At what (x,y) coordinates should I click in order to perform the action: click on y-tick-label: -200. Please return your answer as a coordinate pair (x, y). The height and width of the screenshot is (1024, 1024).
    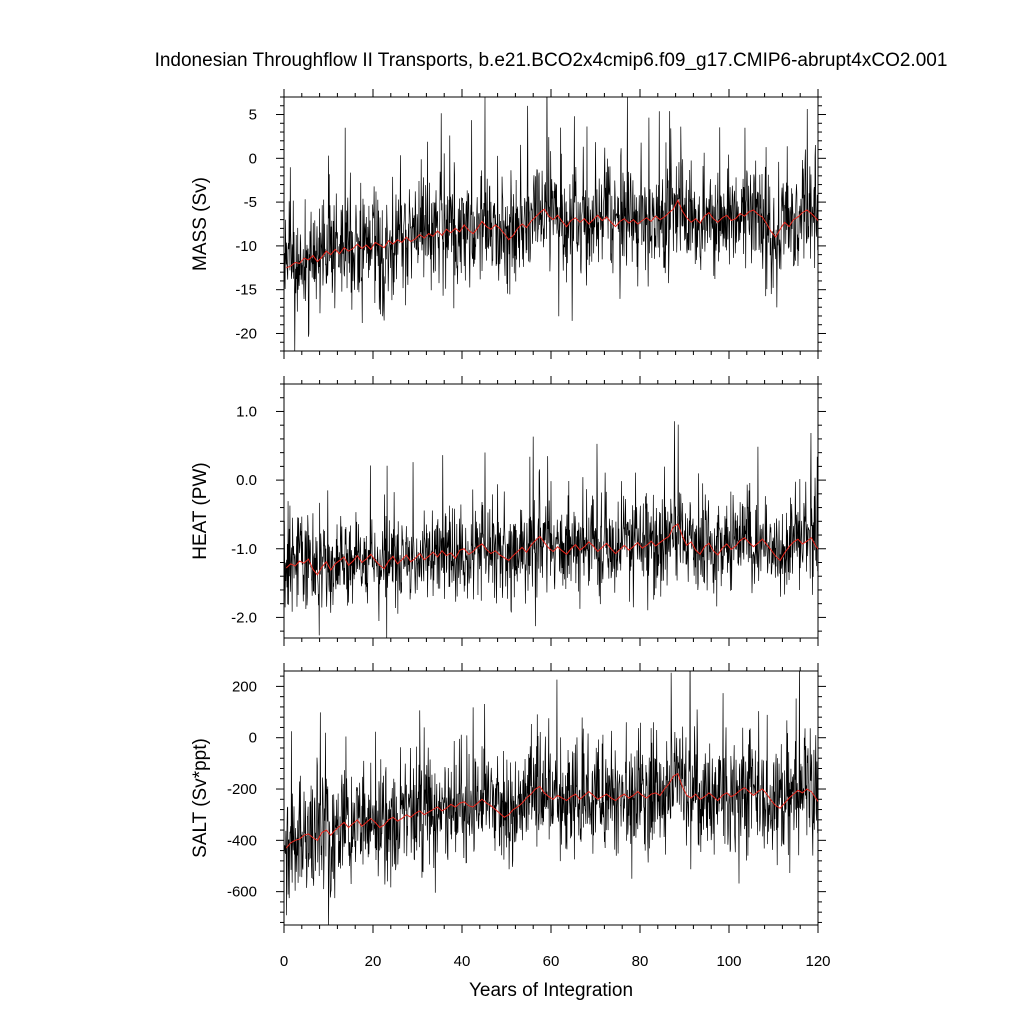
    Looking at the image, I should click on (242, 789).